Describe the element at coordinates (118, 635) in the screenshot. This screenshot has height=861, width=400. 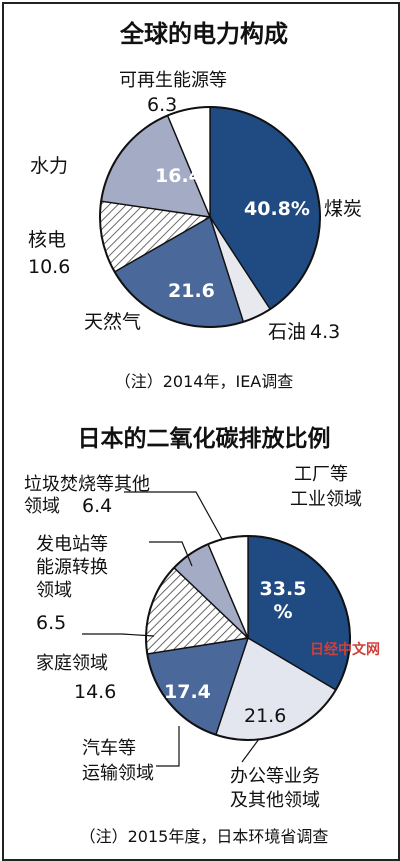
I see `leader-line-home` at that location.